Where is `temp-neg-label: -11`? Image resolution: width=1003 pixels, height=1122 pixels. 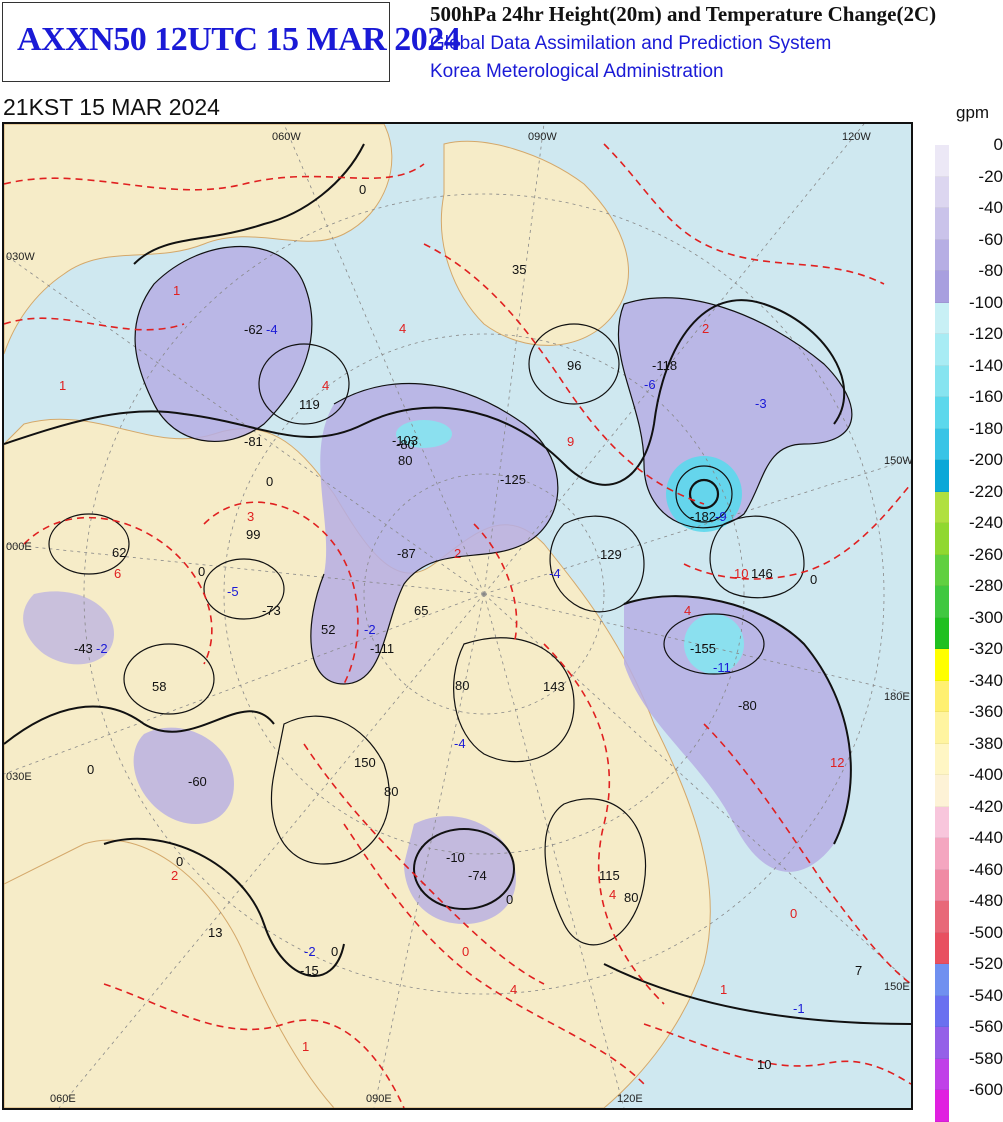
temp-neg-label: -11 is located at coordinates (722, 667).